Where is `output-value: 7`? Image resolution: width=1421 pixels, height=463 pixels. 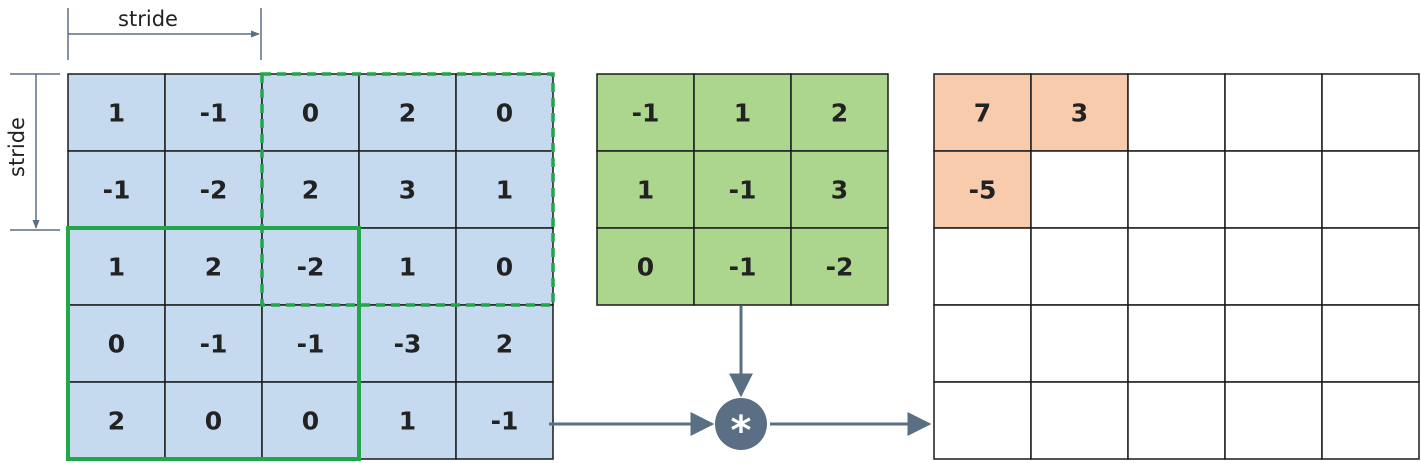 output-value: 7 is located at coordinates (982, 113).